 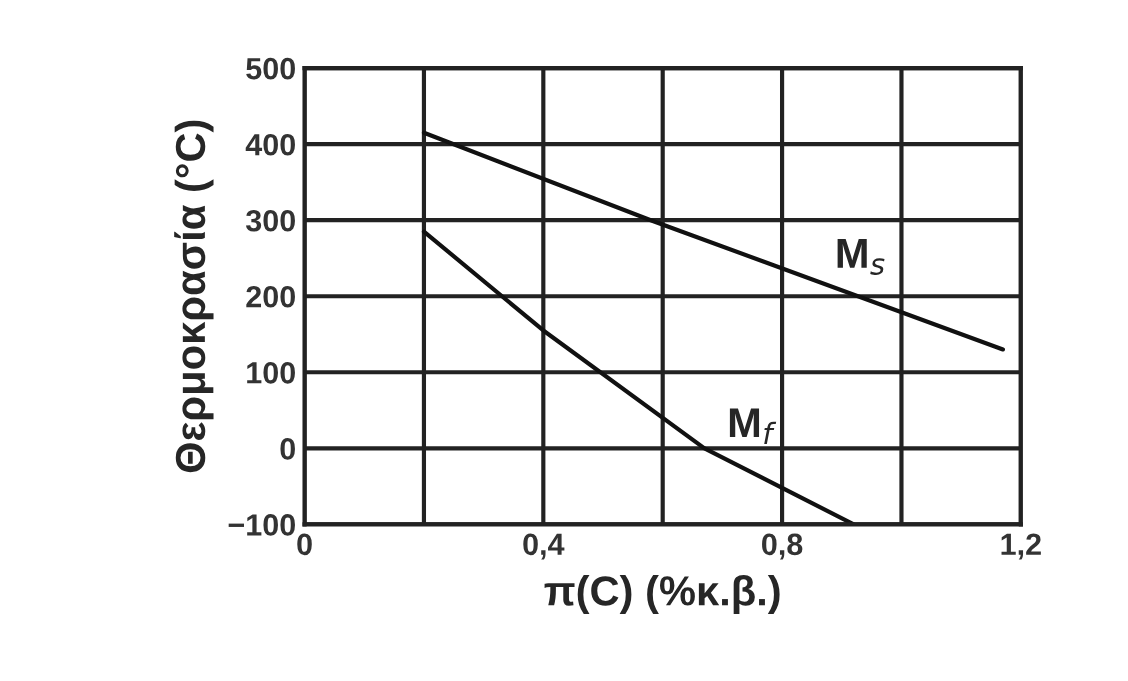 I want to click on y-tick-label: 500, so click(x=270, y=68).